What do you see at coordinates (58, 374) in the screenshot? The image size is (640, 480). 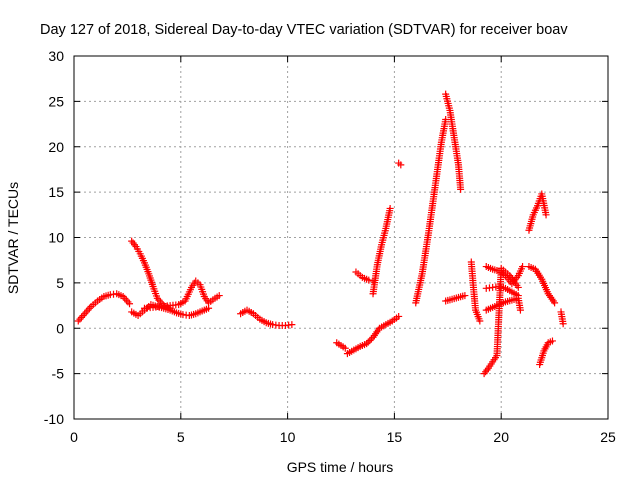 I see `y-tick-label: -5` at bounding box center [58, 374].